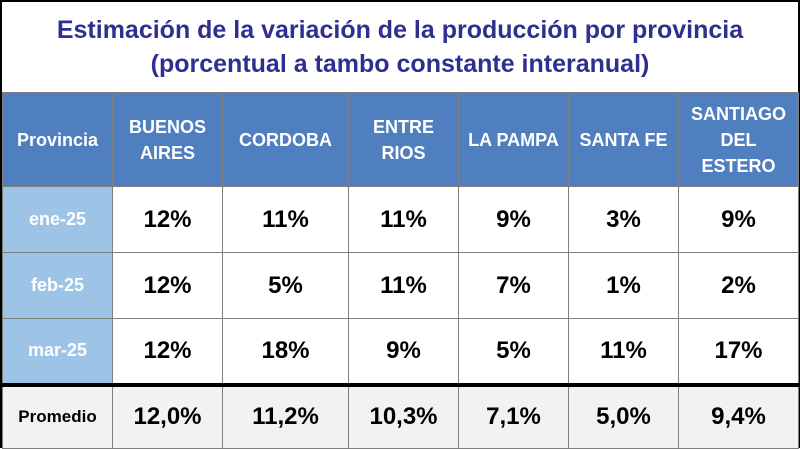 Image resolution: width=800 pixels, height=449 pixels. I want to click on header-province: ENTRE RIOS, so click(403, 139).